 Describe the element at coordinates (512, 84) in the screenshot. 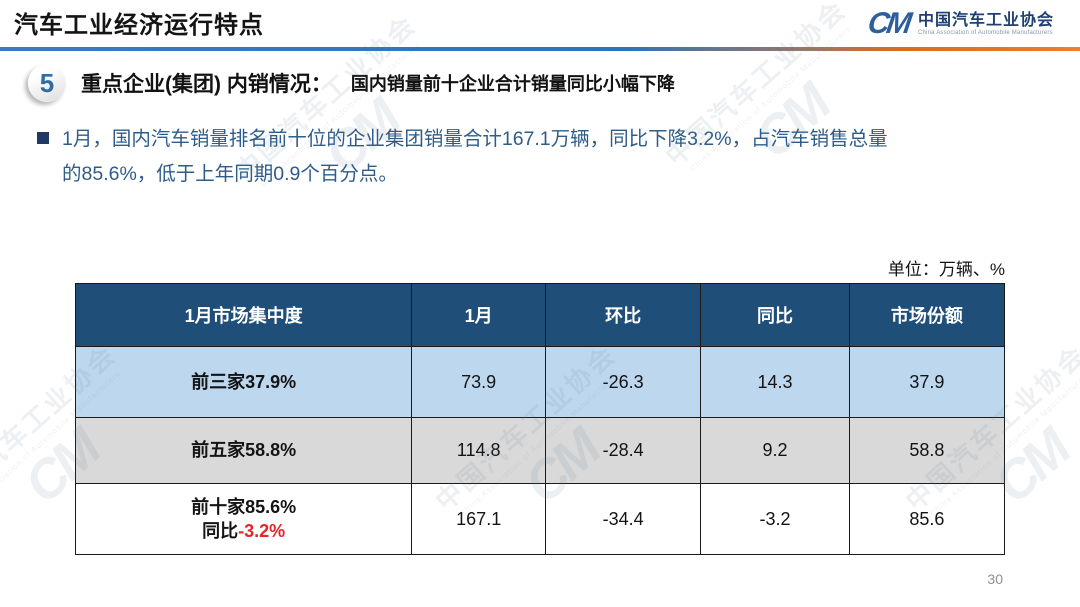

I see `section-subtitle: 国内销量前十企业合计销量同比小幅下降` at that location.